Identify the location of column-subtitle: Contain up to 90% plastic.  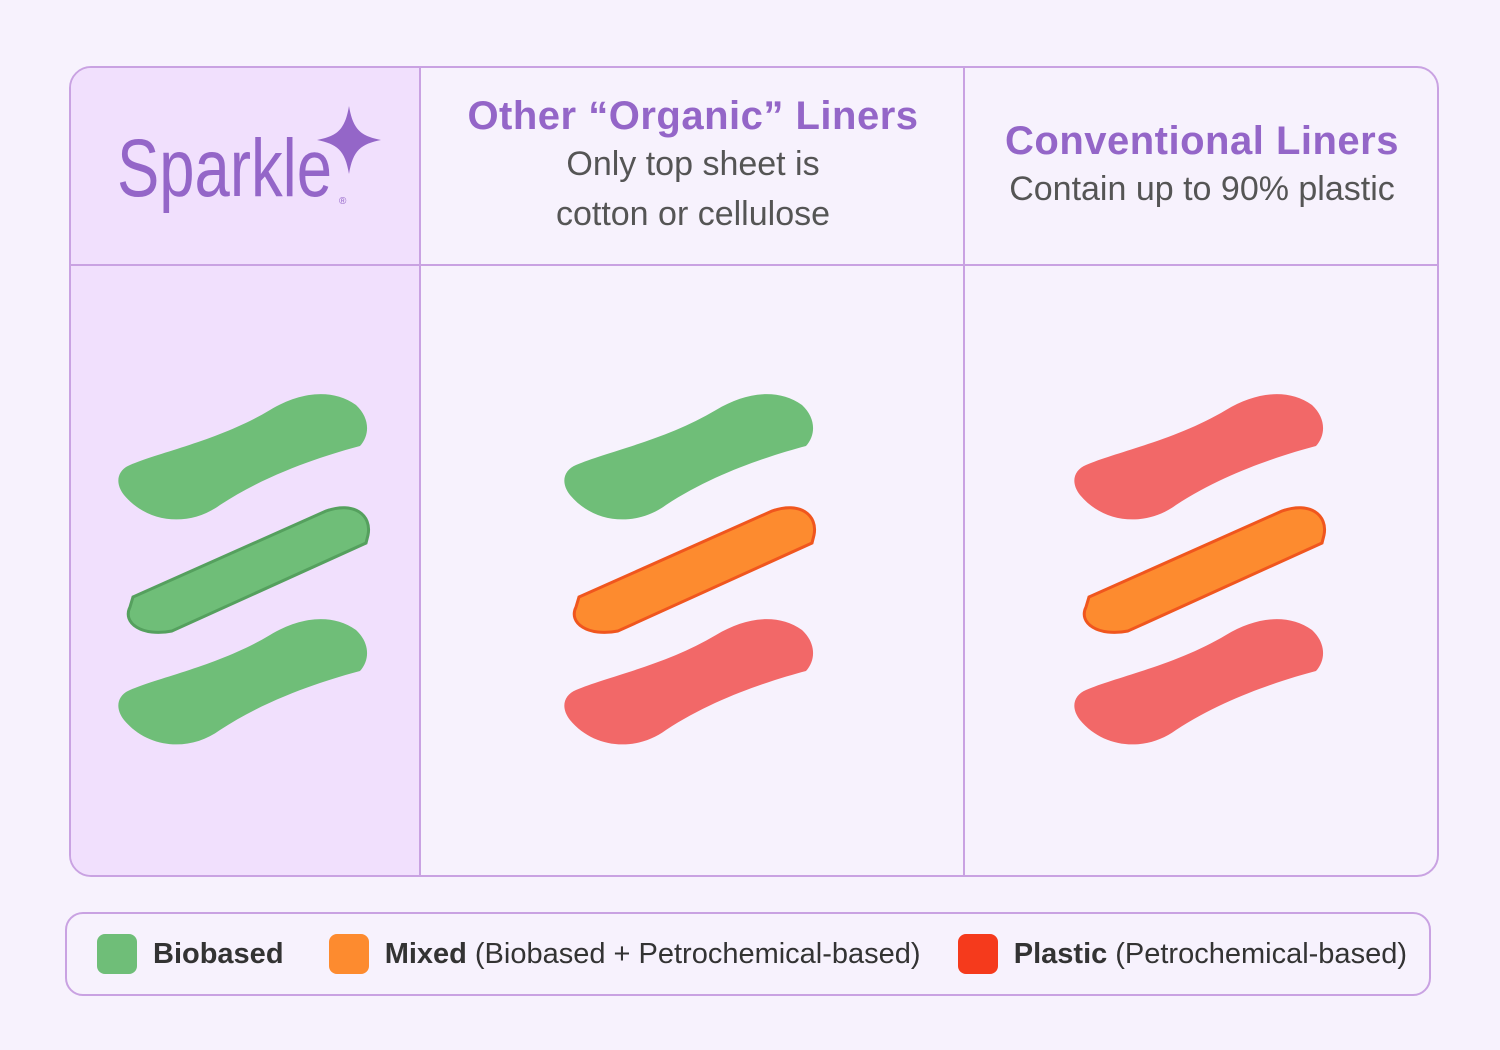
(1202, 188).